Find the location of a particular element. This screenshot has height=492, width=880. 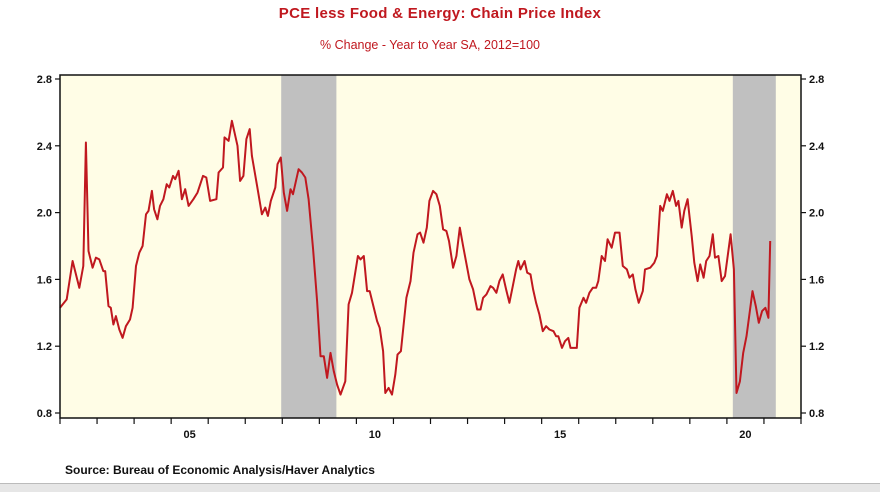

bottom-scrollbar-strip is located at coordinates (440, 487).